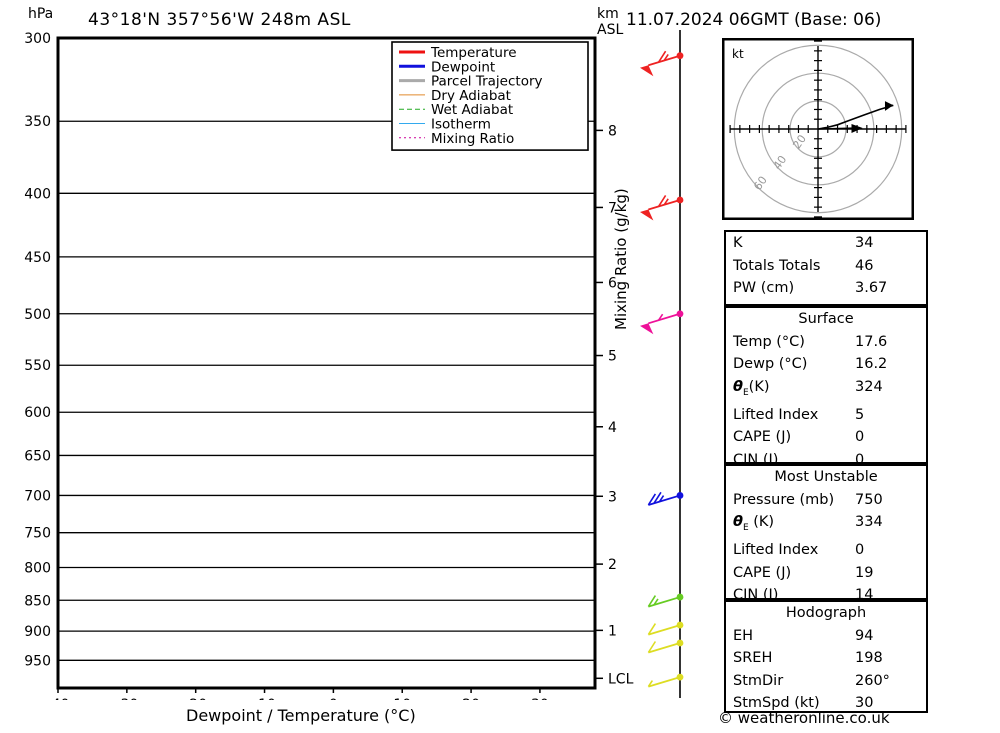  I want to click on most-unstable-value: 334, so click(869, 522).